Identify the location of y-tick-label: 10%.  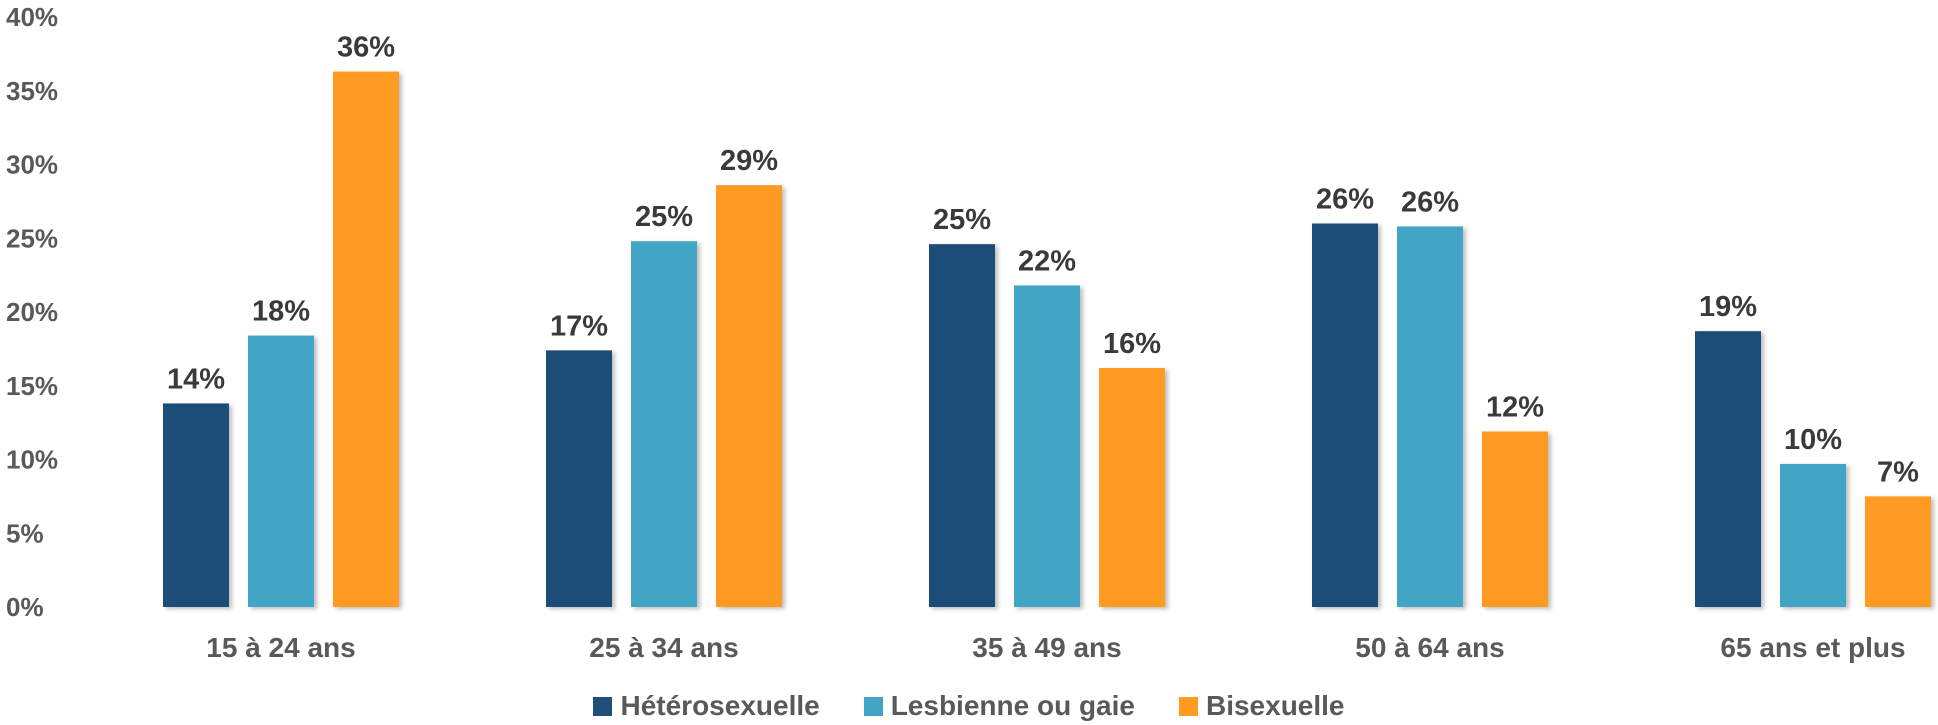
(32, 460).